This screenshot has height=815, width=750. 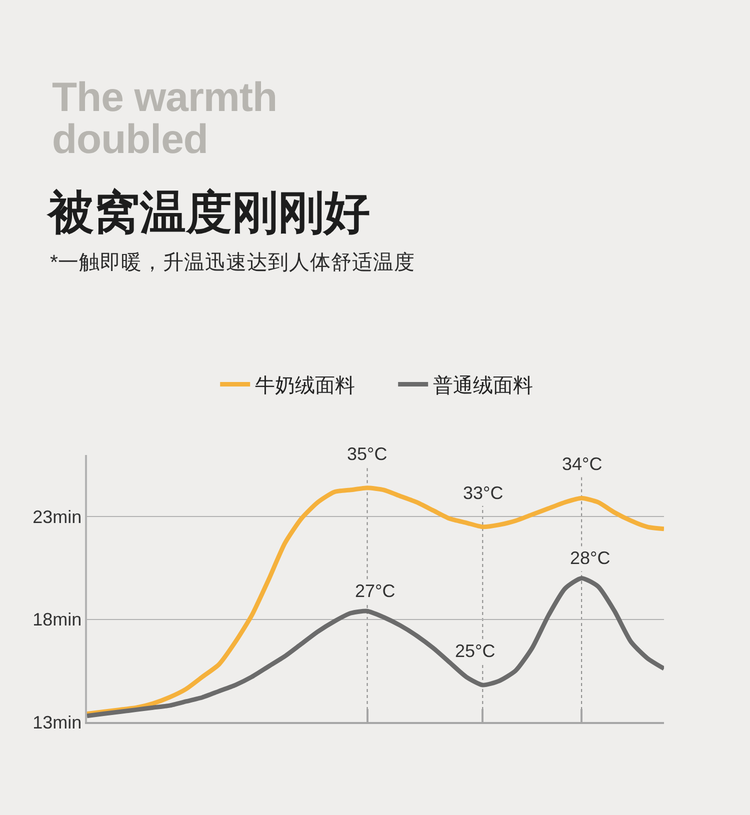 I want to click on annotation: 35°C, so click(x=367, y=454).